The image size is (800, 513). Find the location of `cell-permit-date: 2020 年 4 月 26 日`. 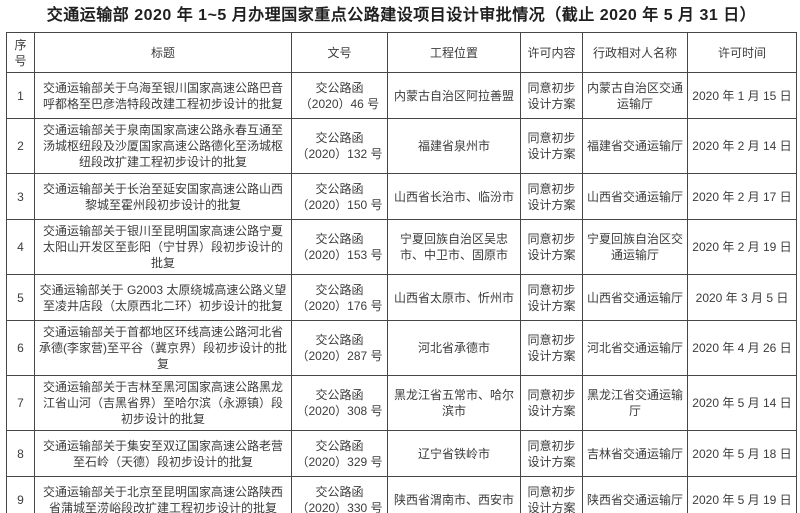

cell-permit-date: 2020 年 4 月 26 日 is located at coordinates (742, 348).